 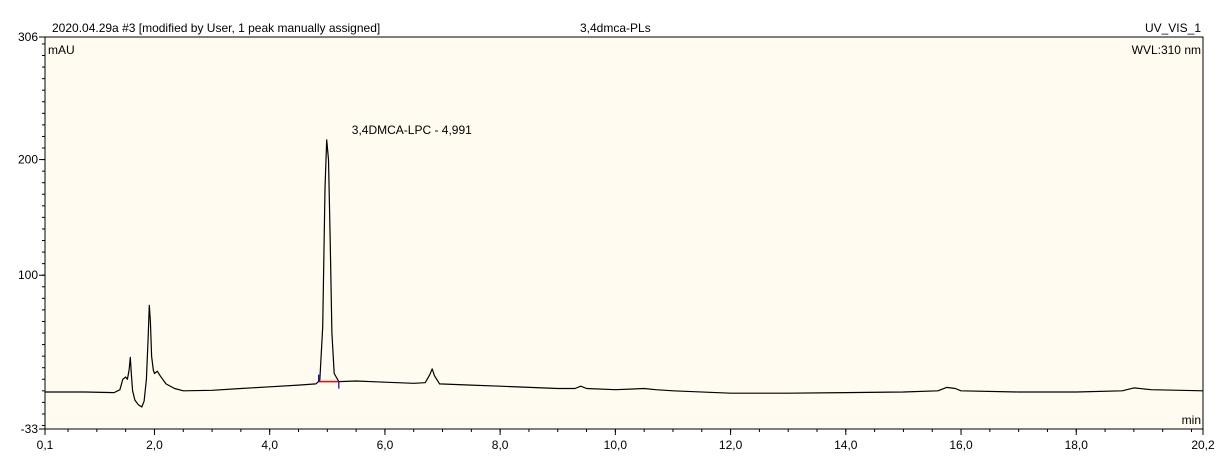 What do you see at coordinates (1166, 50) in the screenshot?
I see `wavelength-label: WVL:310 nm` at bounding box center [1166, 50].